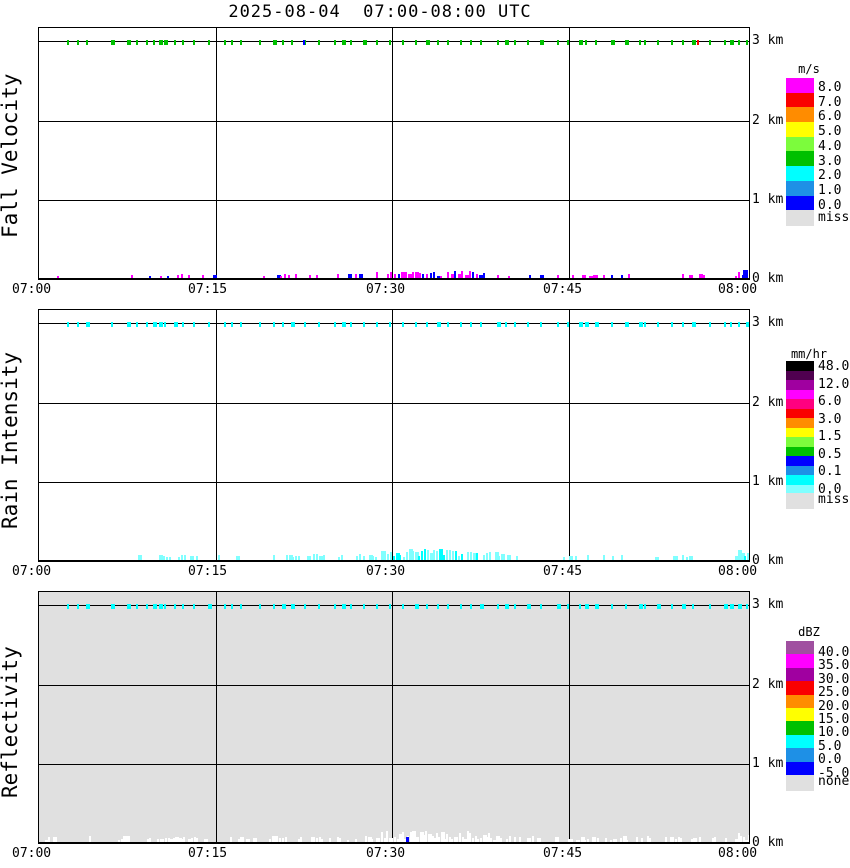 This screenshot has height=868, width=850. I want to click on y-tick-2km-p1: 2 km, so click(768, 120).